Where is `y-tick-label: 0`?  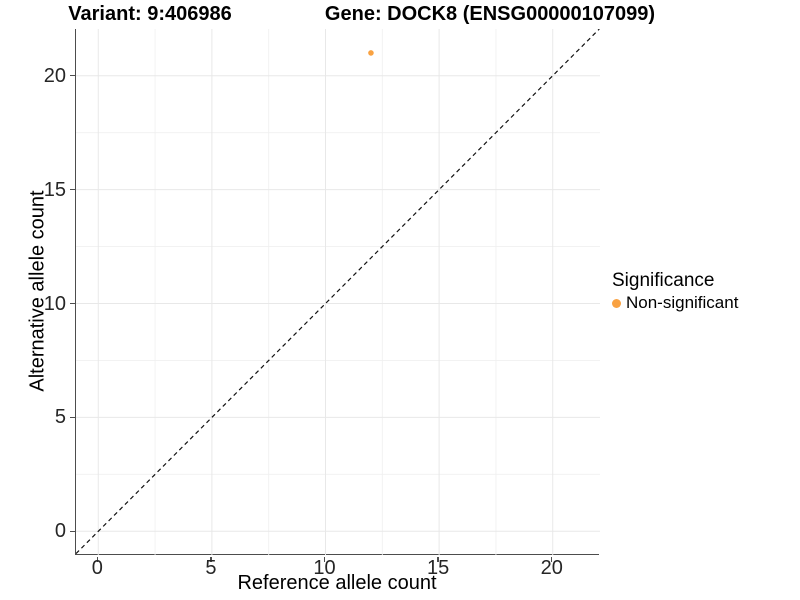 y-tick-label: 0 is located at coordinates (60, 531).